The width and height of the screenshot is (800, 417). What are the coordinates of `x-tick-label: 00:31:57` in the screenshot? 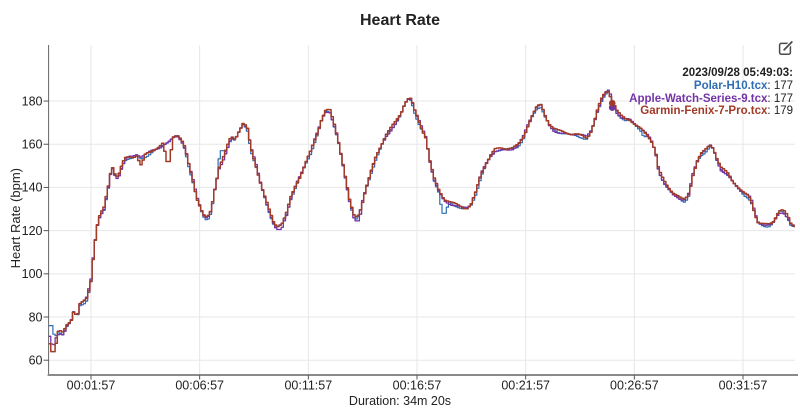 It's located at (743, 386).